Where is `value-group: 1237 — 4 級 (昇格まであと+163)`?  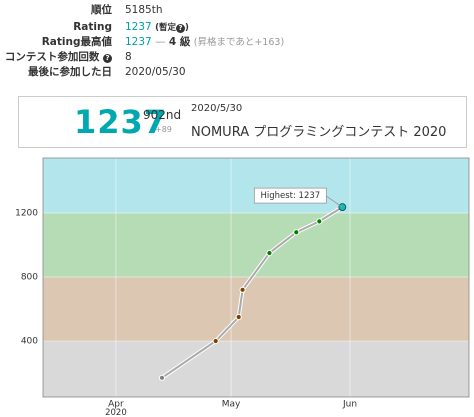
value-group: 1237 — 4 級 (昇格まであと+163) is located at coordinates (204, 42).